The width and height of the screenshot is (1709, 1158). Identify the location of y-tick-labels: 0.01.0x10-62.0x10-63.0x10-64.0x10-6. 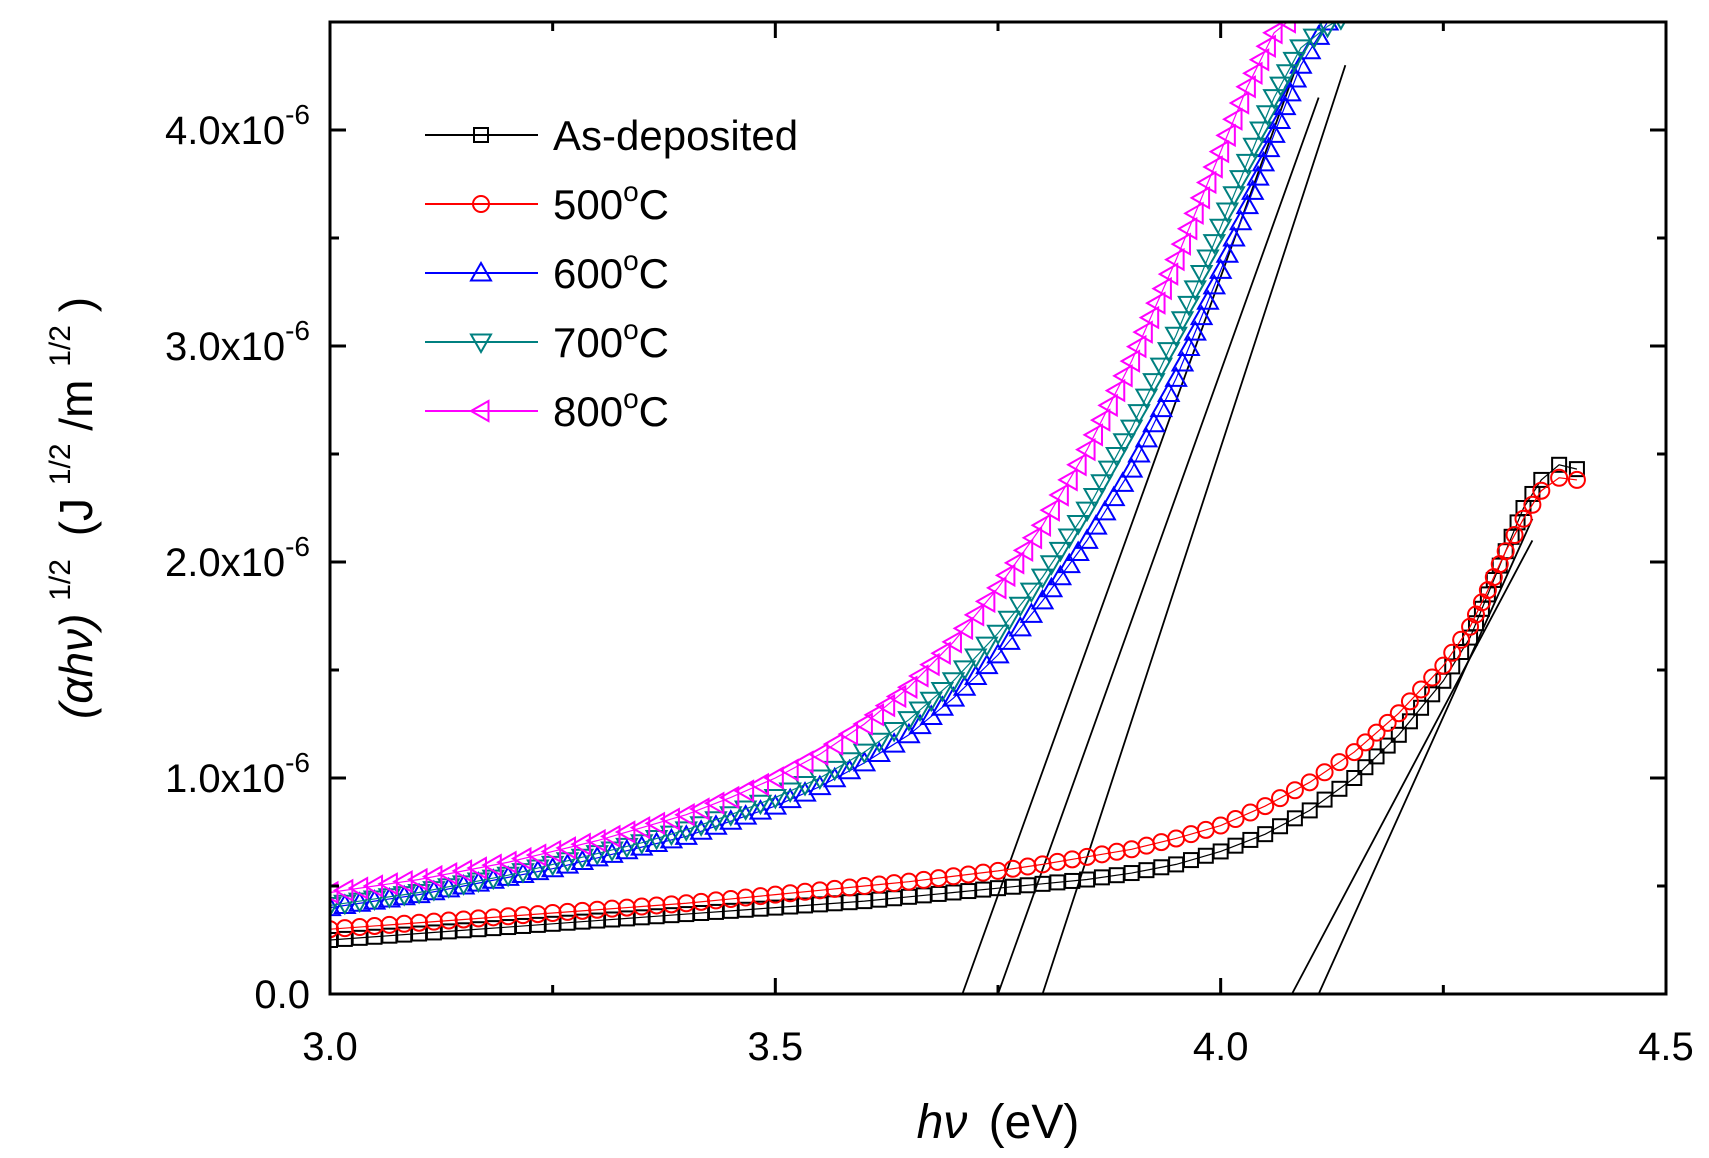
(237, 558).